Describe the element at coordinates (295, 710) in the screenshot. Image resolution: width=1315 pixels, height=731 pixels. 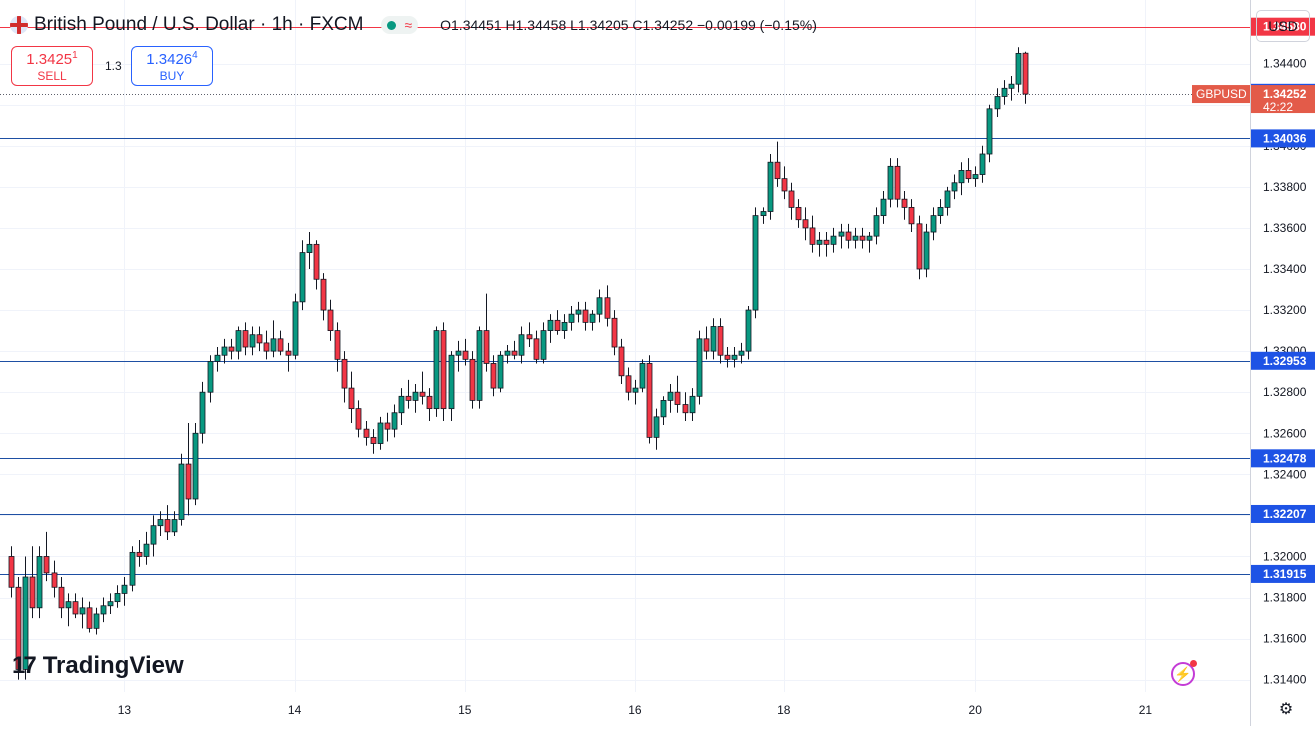
I see `time-tick-label: 14` at that location.